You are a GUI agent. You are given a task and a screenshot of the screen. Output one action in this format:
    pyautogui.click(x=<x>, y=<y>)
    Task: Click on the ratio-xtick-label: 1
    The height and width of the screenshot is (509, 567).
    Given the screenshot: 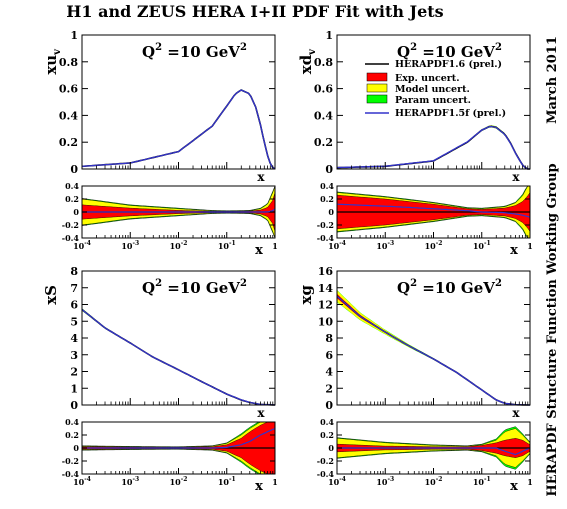 What is the action you would take?
    pyautogui.click(x=530, y=246)
    